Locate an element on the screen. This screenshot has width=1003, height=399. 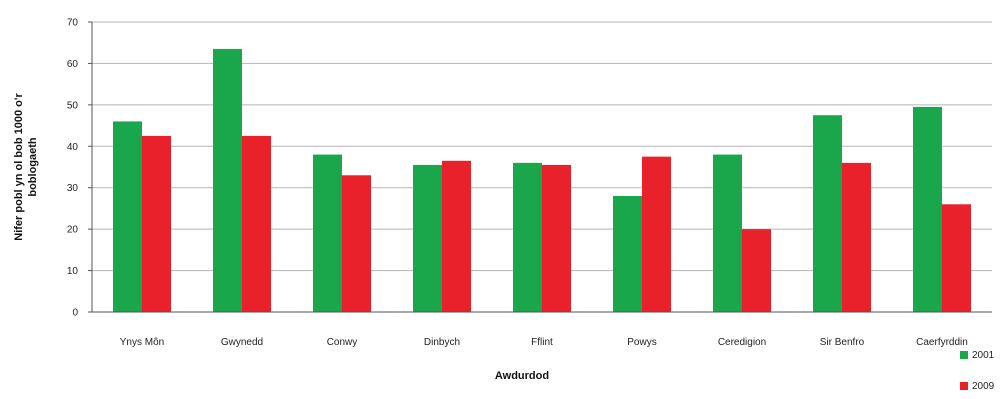
y-tick-label: 40 is located at coordinates (73, 147).